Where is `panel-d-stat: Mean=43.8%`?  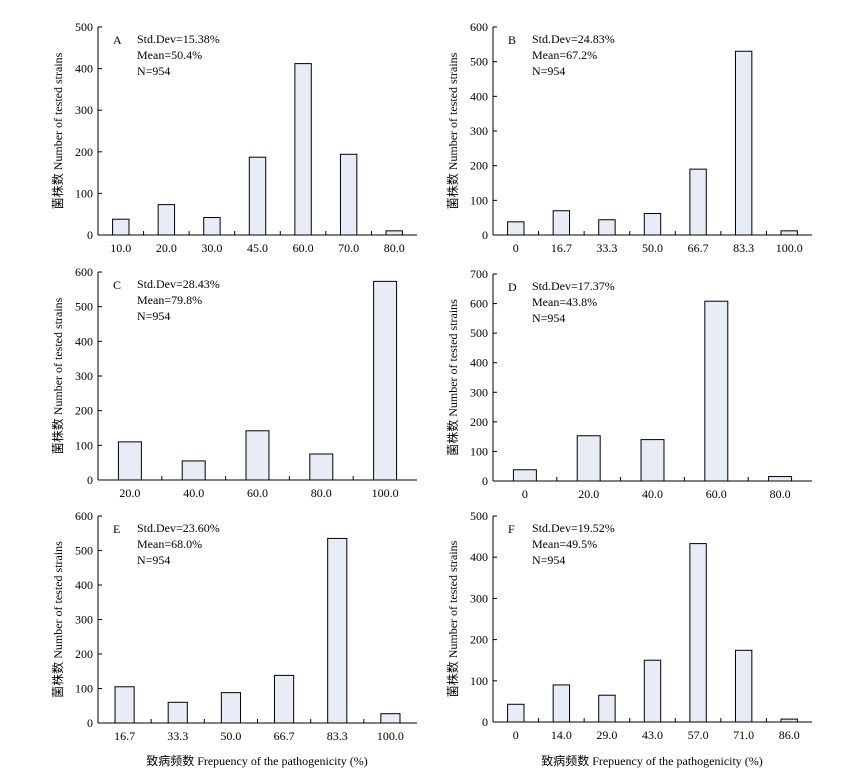 panel-d-stat: Mean=43.8% is located at coordinates (564, 302).